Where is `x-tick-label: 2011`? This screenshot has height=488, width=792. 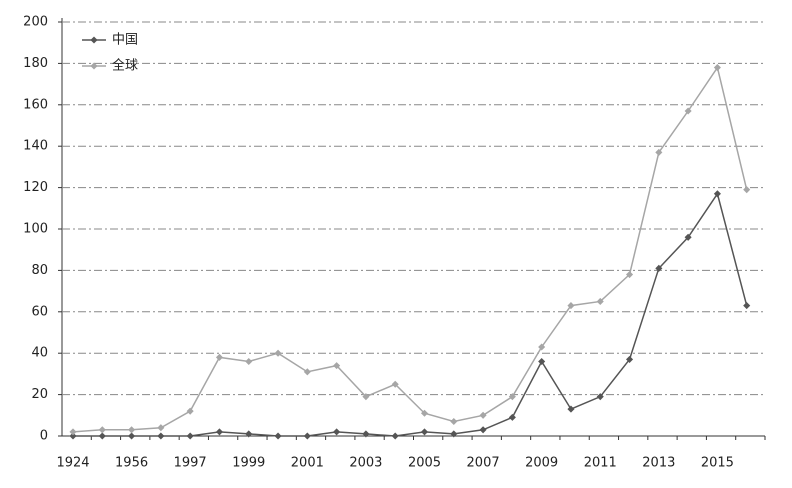 x-tick-label: 2011 is located at coordinates (600, 463).